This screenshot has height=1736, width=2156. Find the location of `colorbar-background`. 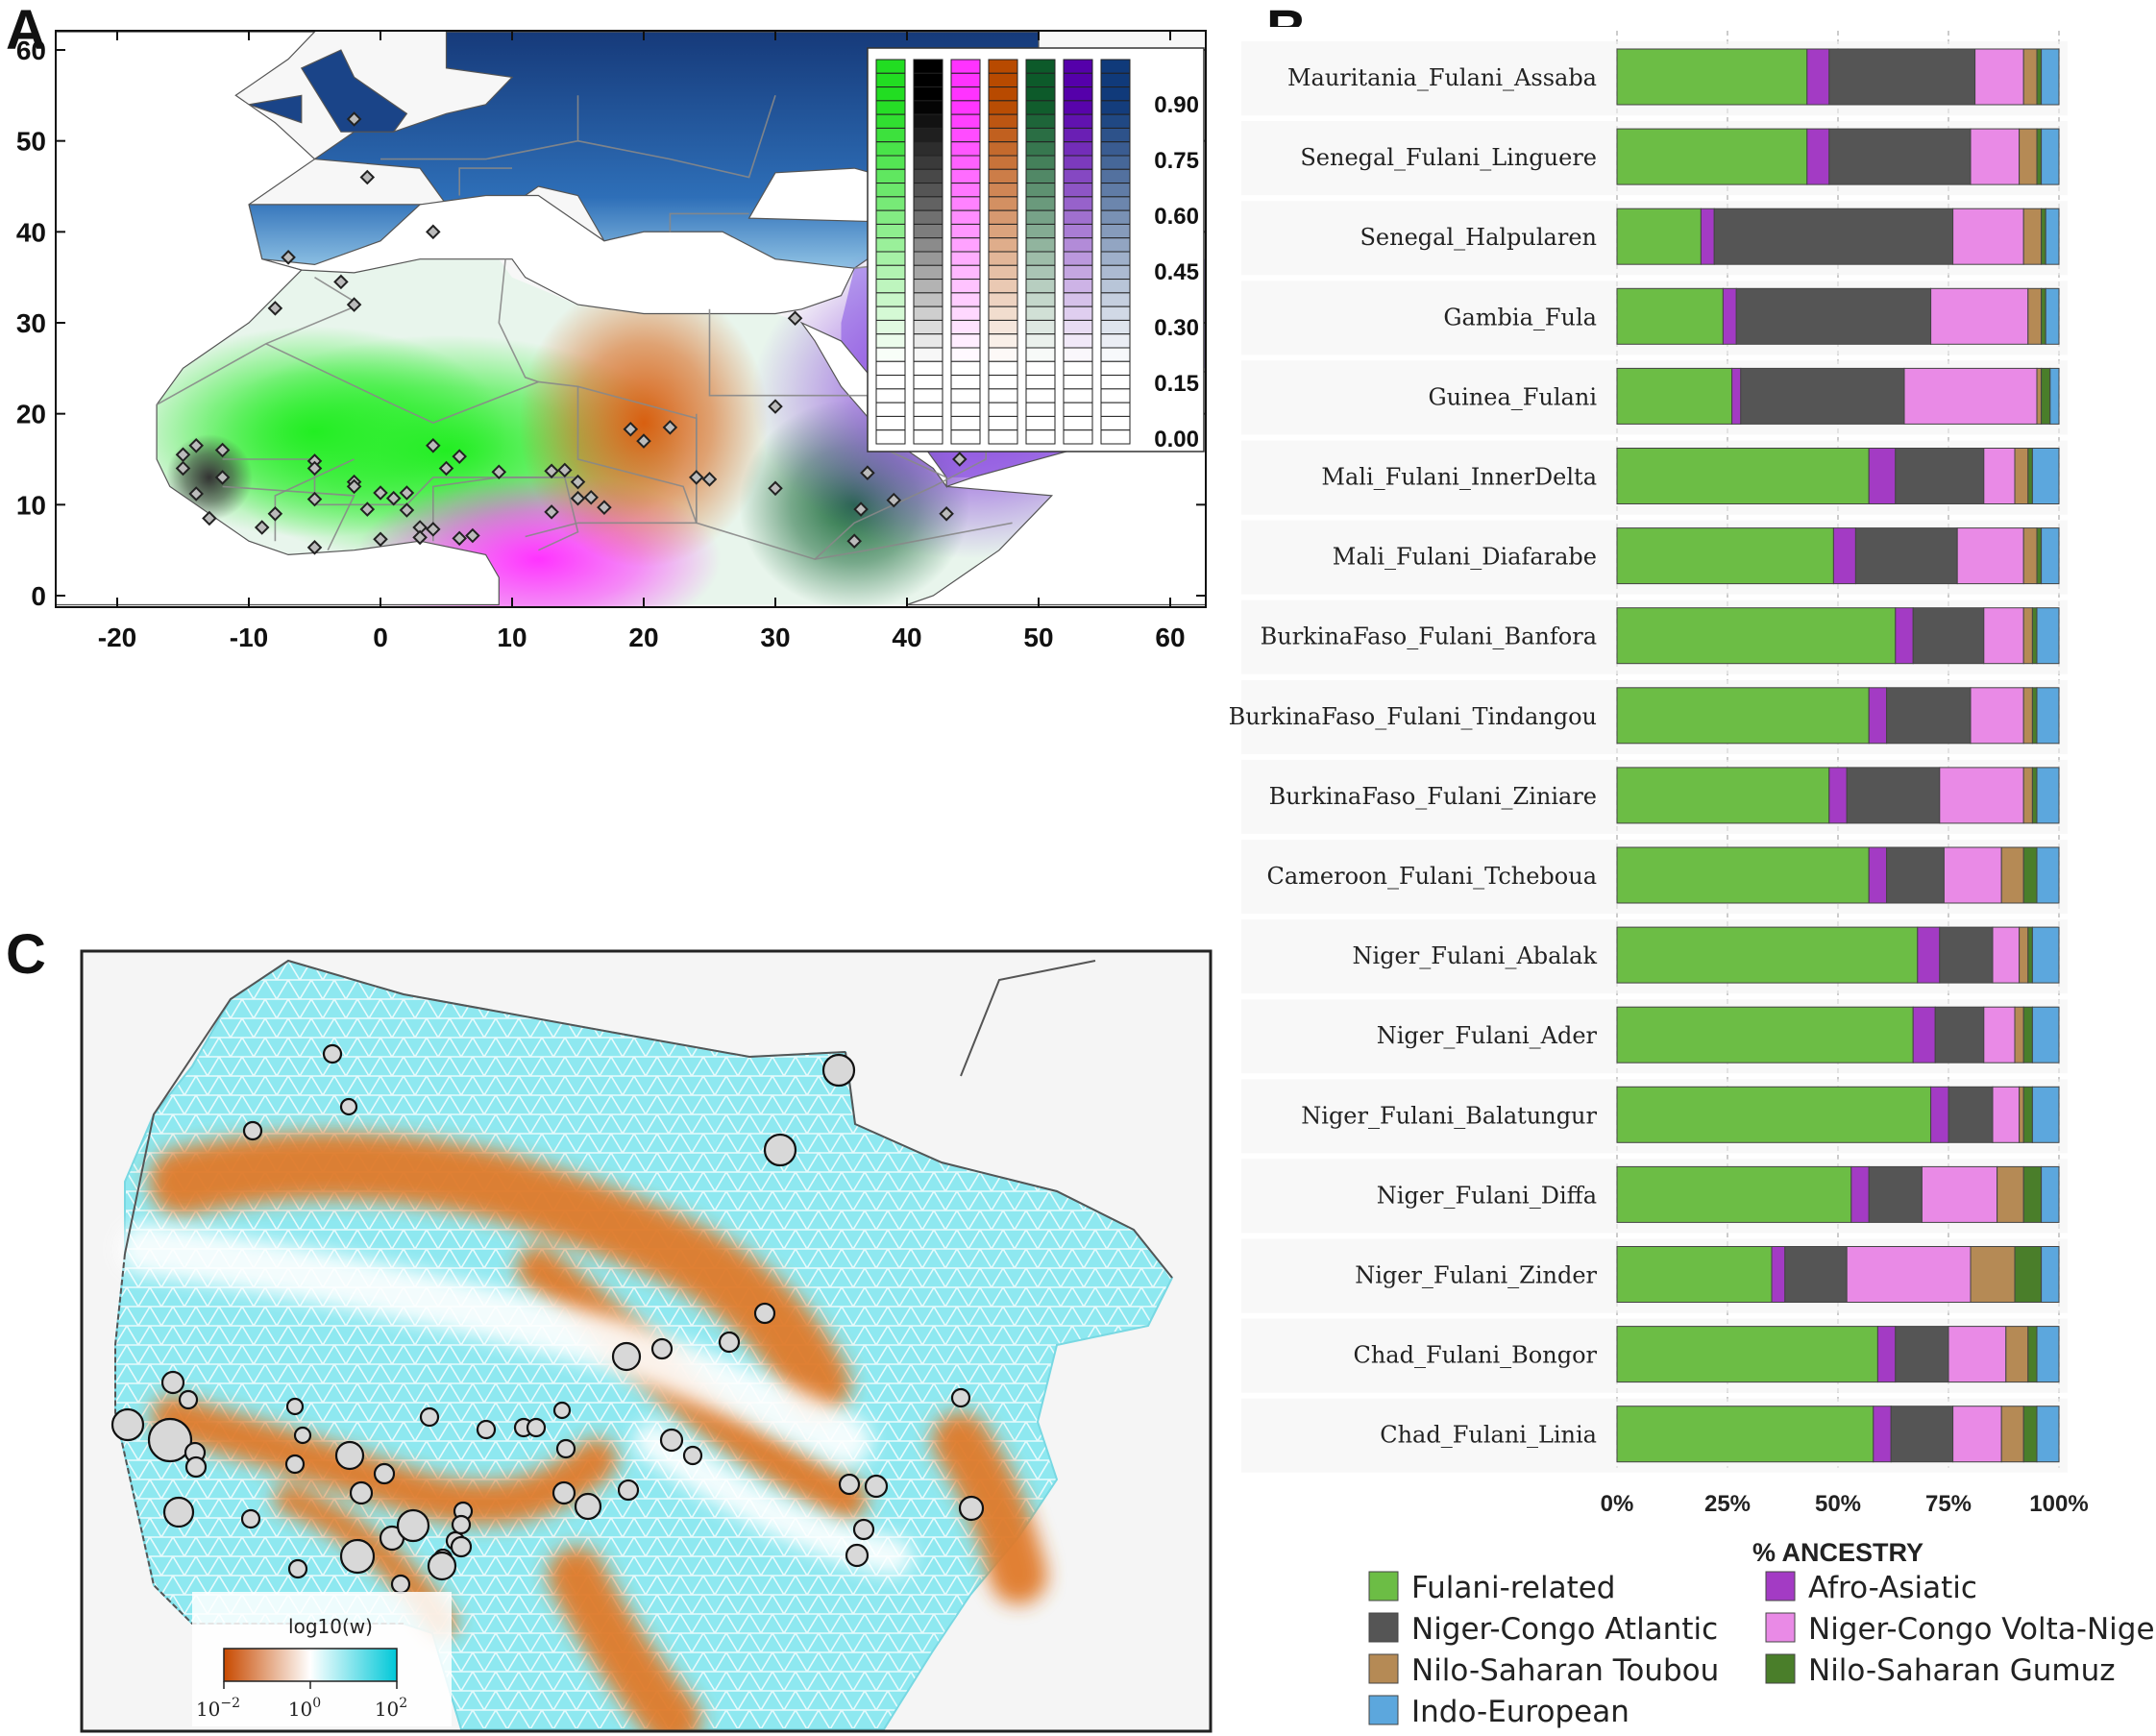

colorbar-background is located at coordinates (322, 1659).